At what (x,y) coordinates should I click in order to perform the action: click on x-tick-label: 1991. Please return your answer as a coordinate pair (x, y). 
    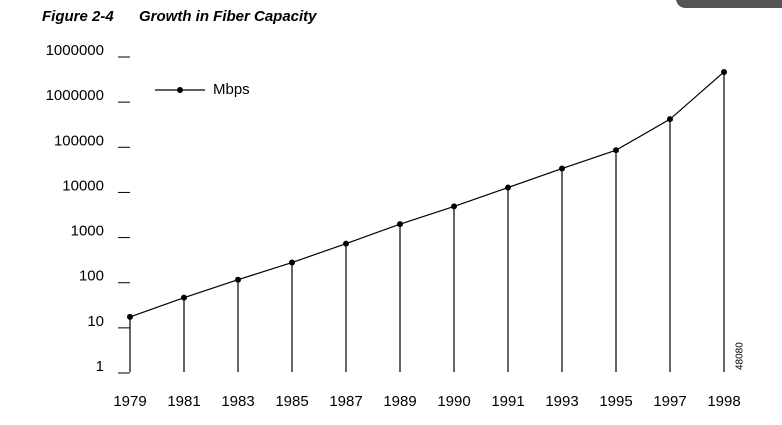
    Looking at the image, I should click on (507, 401).